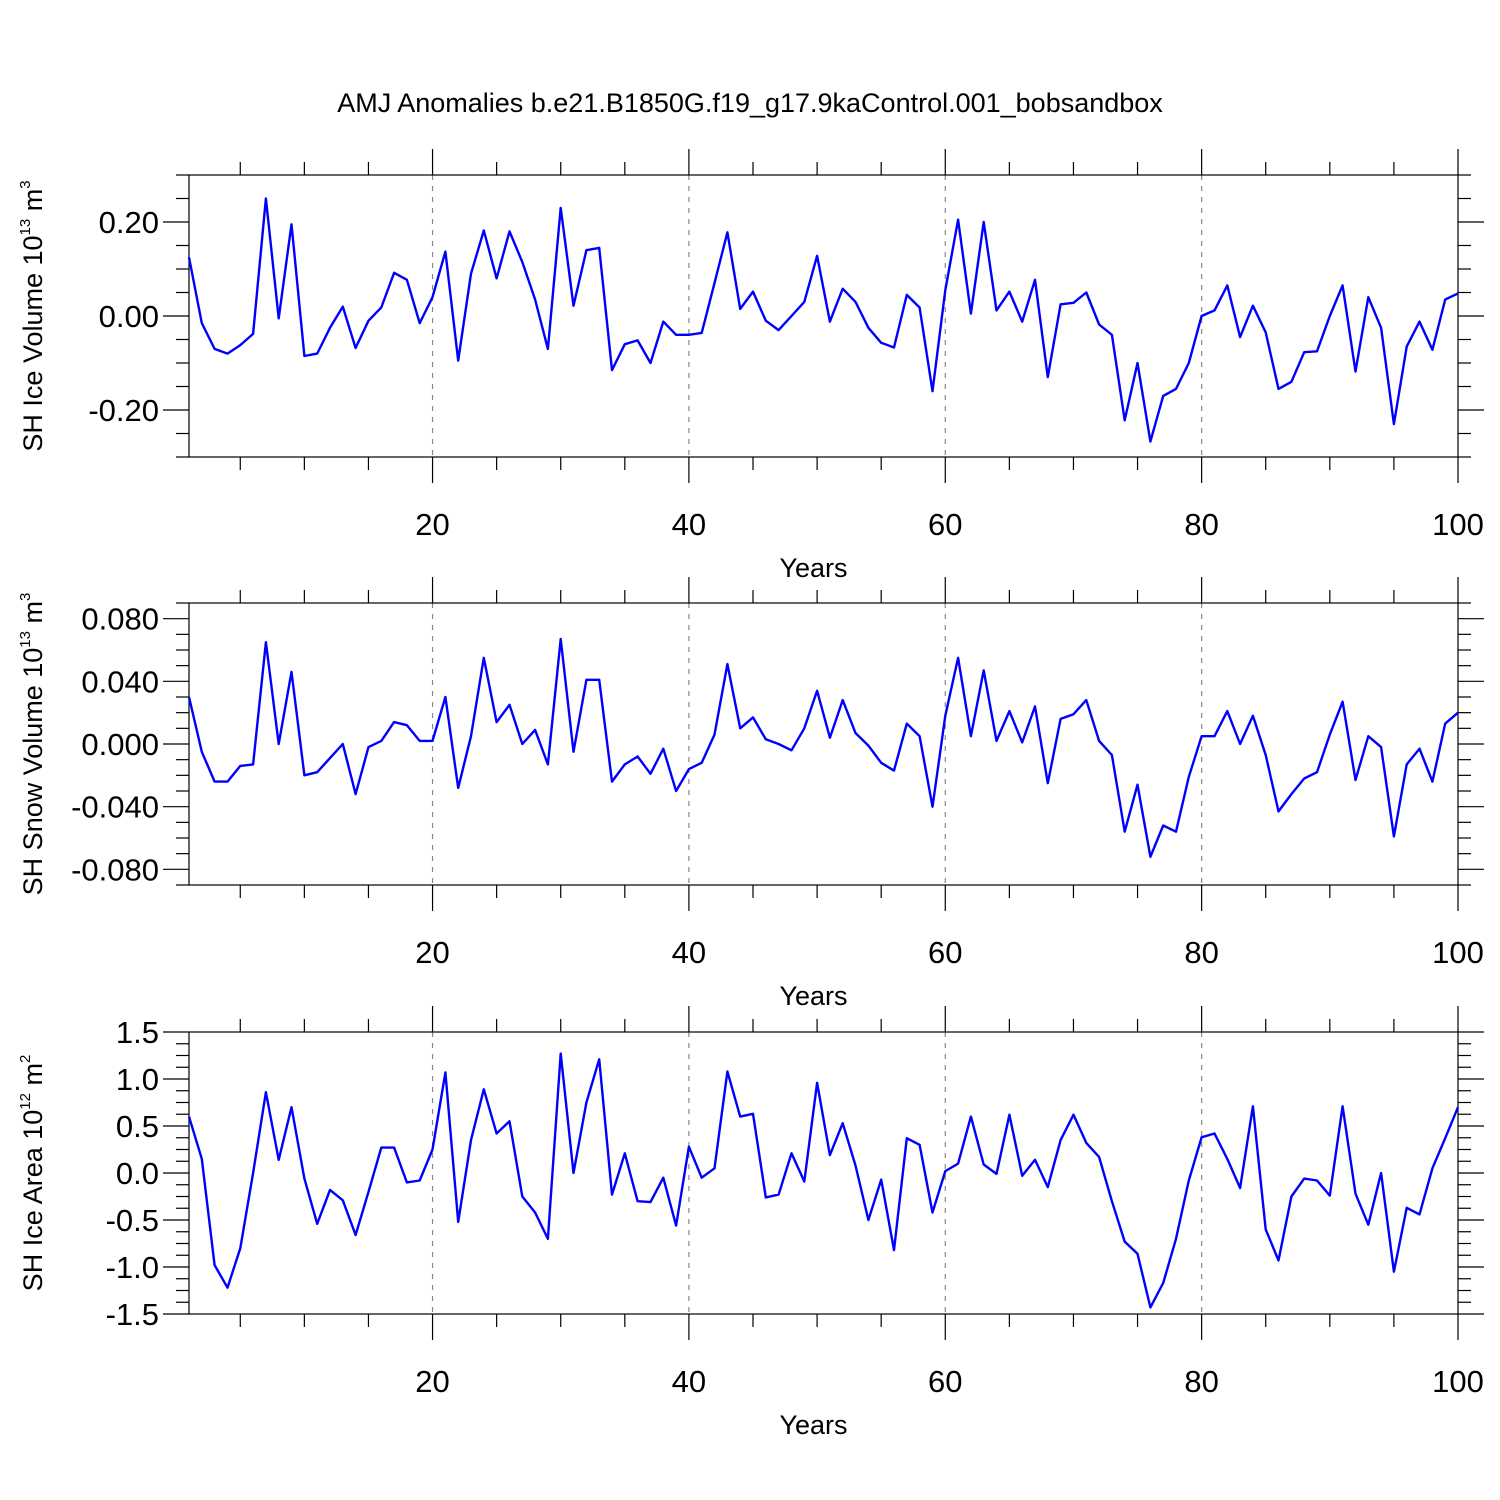 Image resolution: width=1500 pixels, height=1500 pixels. Describe the element at coordinates (115, 807) in the screenshot. I see `y-tick-label: -0.040` at that location.